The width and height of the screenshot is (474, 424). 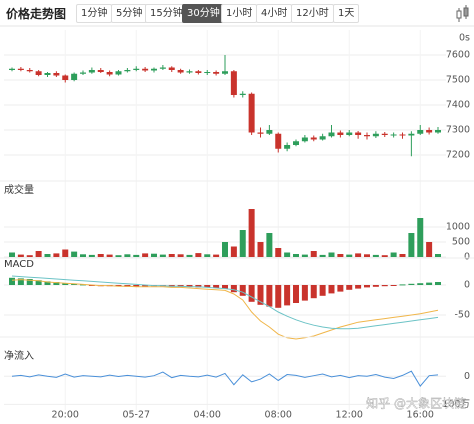 What do you see at coordinates (203, 13) in the screenshot?
I see `interval-tab: 30分钟` at bounding box center [203, 13].